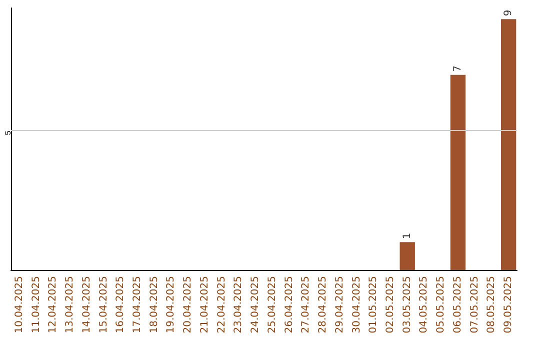  What do you see at coordinates (171, 305) in the screenshot?
I see `x-tick-label: 19.04.2025` at bounding box center [171, 305].